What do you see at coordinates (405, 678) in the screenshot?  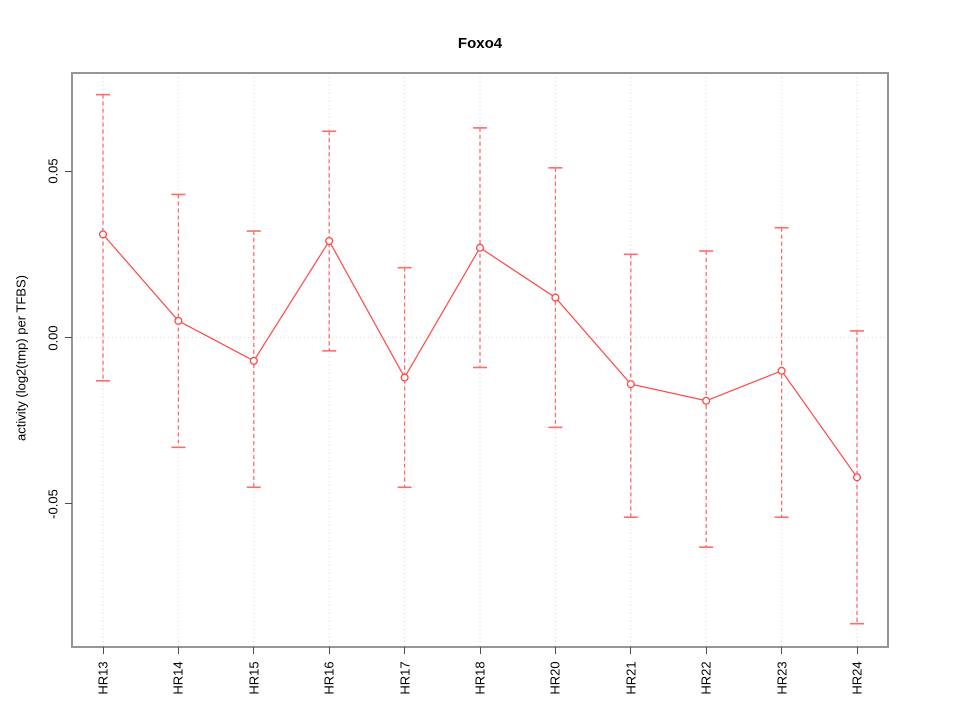 I see `x-tick-label: HR17` at bounding box center [405, 678].